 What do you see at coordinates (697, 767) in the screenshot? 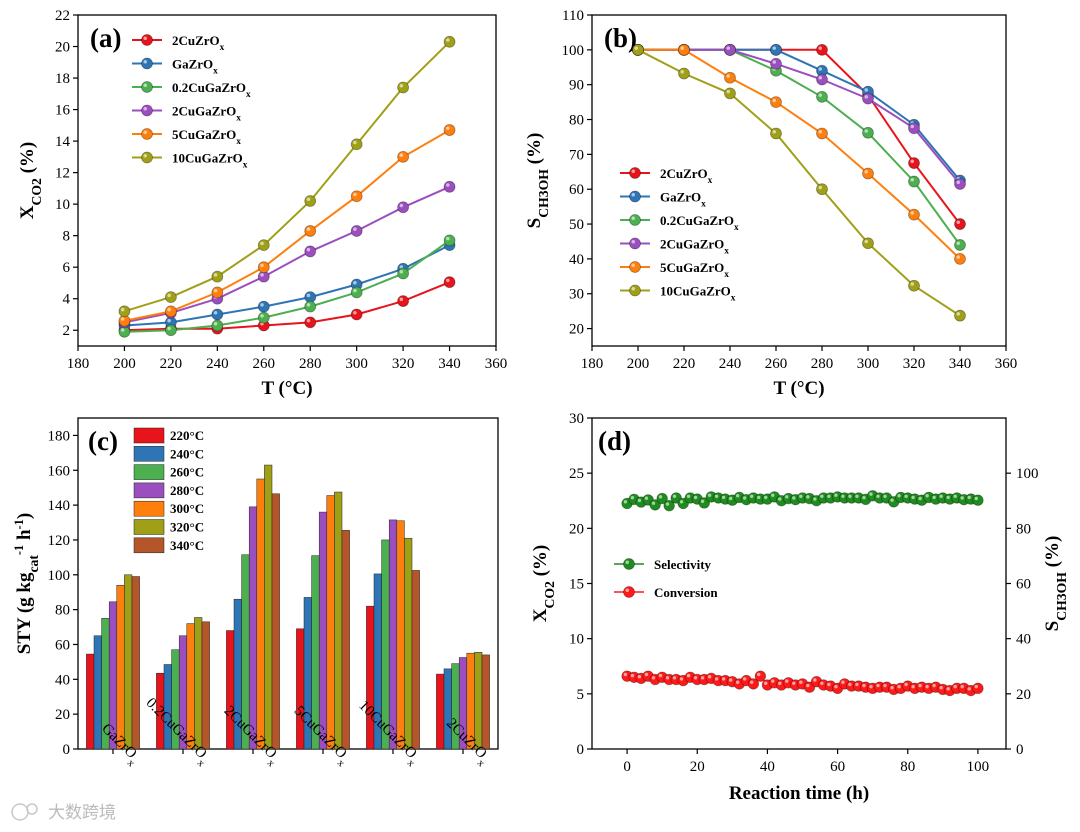
I see `x-tick-label: 20` at bounding box center [697, 767].